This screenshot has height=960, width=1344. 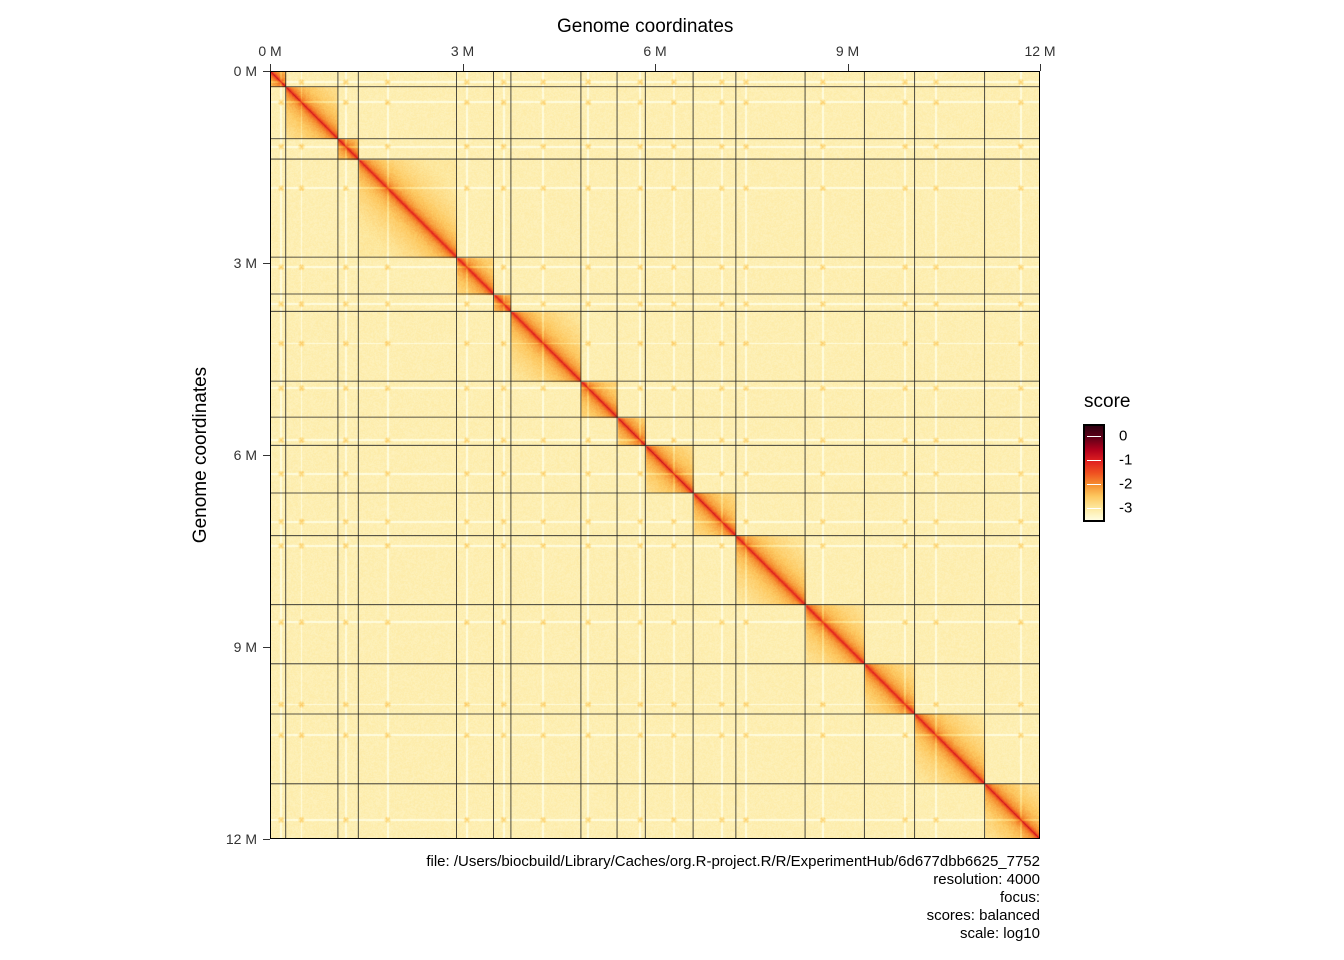 I want to click on caption-scores: scores: balanced, so click(x=983, y=915).